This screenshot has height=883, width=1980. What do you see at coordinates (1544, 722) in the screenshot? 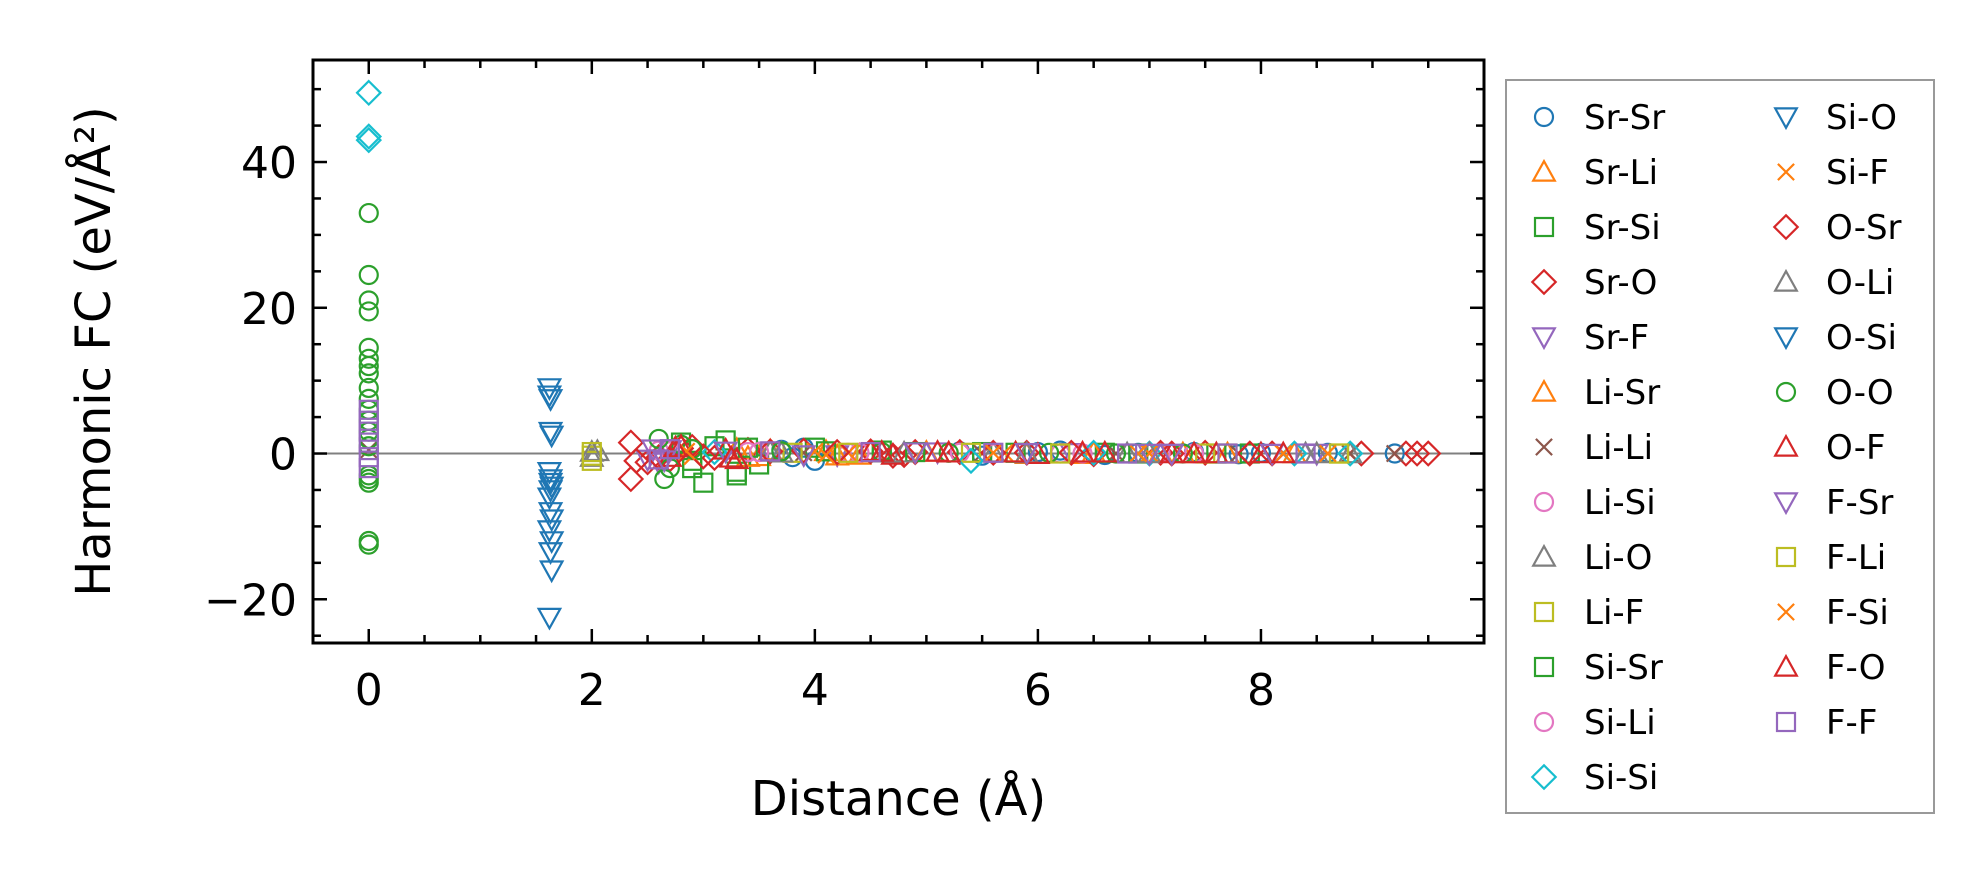
I see `legend-marker-si-li` at bounding box center [1544, 722].